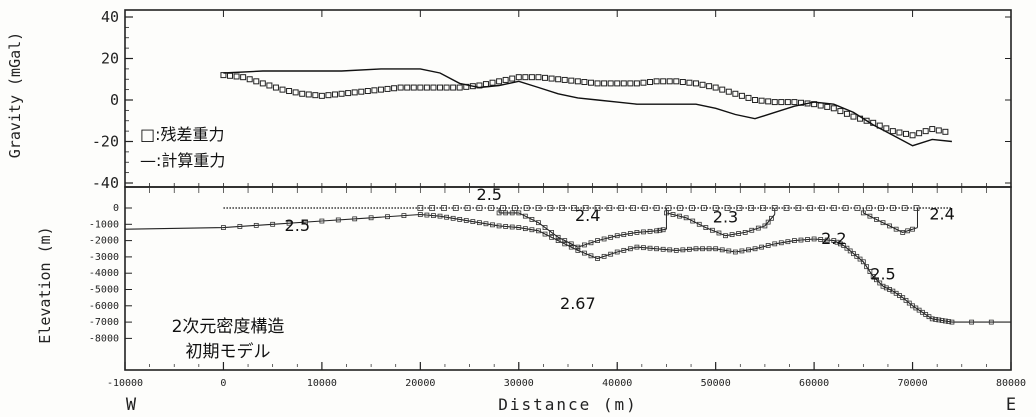  What do you see at coordinates (833, 238) in the screenshot?
I see `density-value-label: 2.2` at bounding box center [833, 238].